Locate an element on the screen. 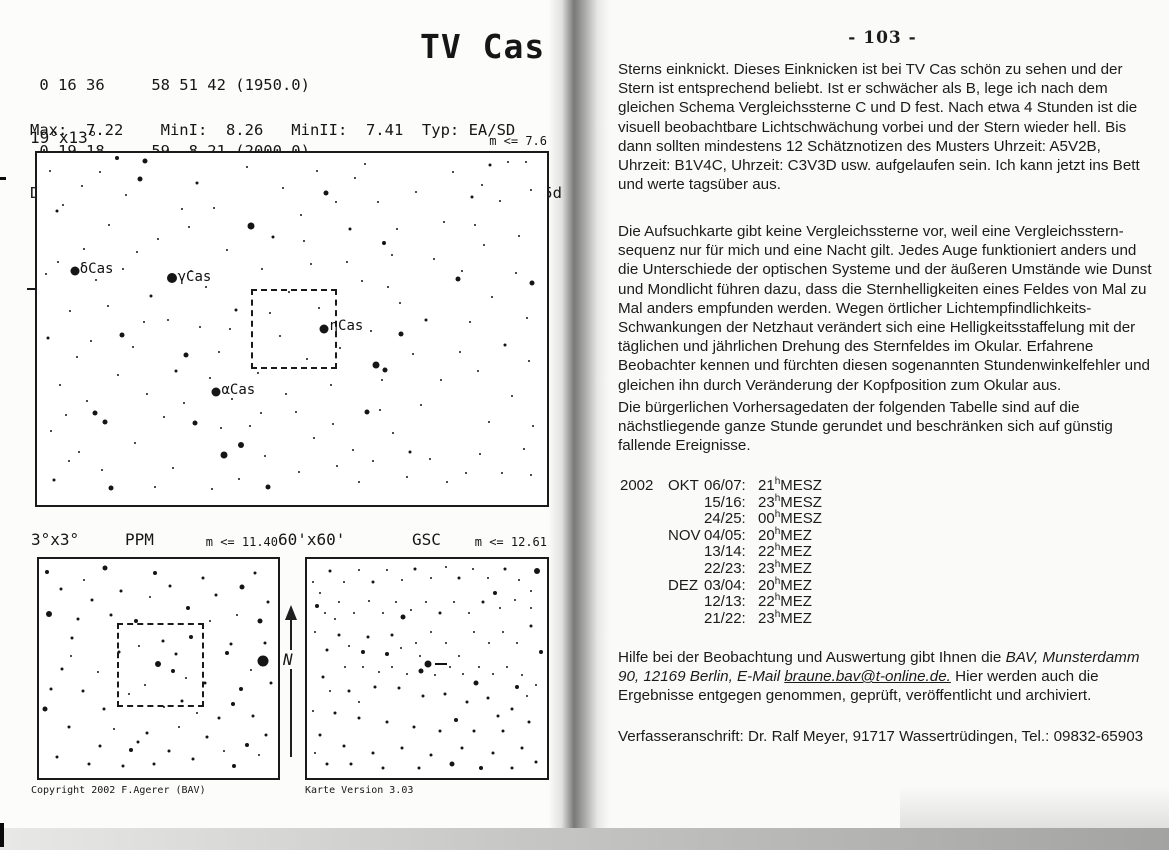  ppm-name-label: PPM is located at coordinates (139, 539).